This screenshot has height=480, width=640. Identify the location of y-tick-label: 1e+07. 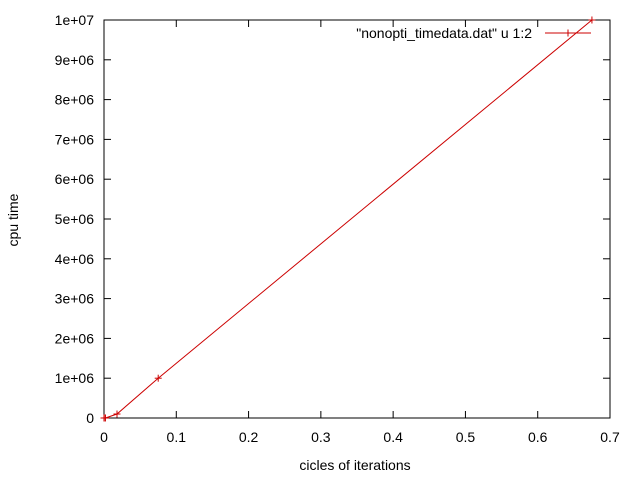
(75, 20).